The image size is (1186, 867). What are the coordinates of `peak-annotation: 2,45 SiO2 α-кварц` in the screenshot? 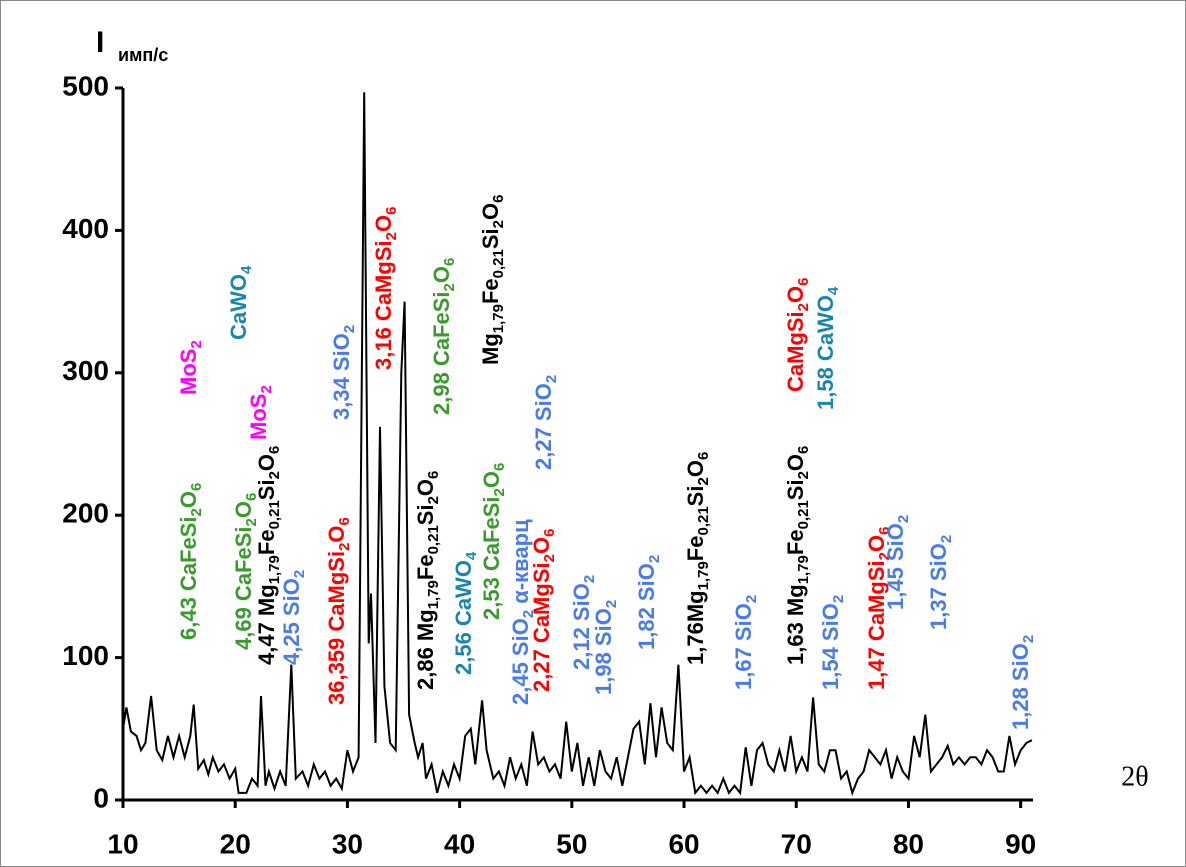 It's located at (522, 612).